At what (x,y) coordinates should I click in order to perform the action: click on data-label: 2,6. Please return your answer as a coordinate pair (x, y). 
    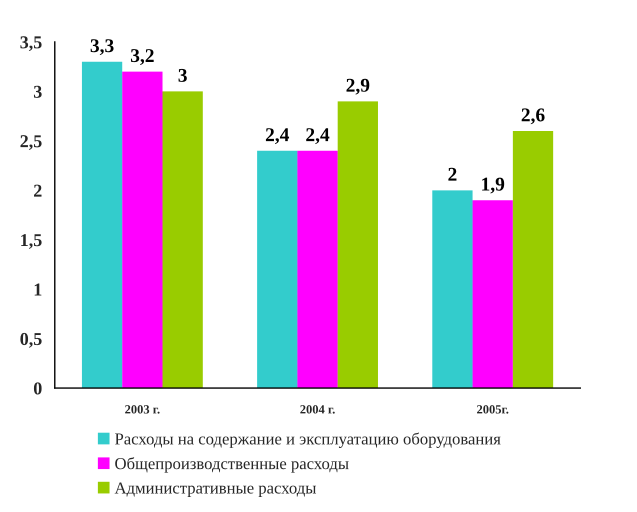
    Looking at the image, I should click on (533, 116).